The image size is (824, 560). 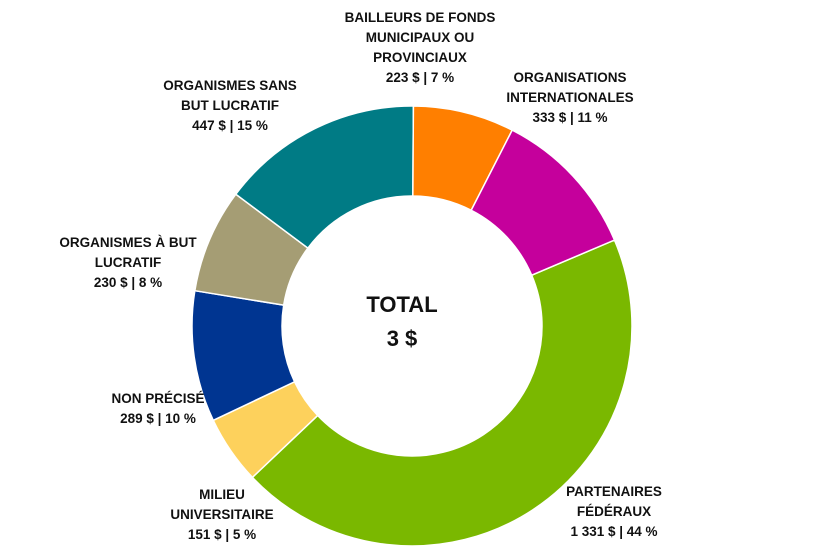 I want to click on slice-value-5: 223 $ | 7 %, so click(x=420, y=77).